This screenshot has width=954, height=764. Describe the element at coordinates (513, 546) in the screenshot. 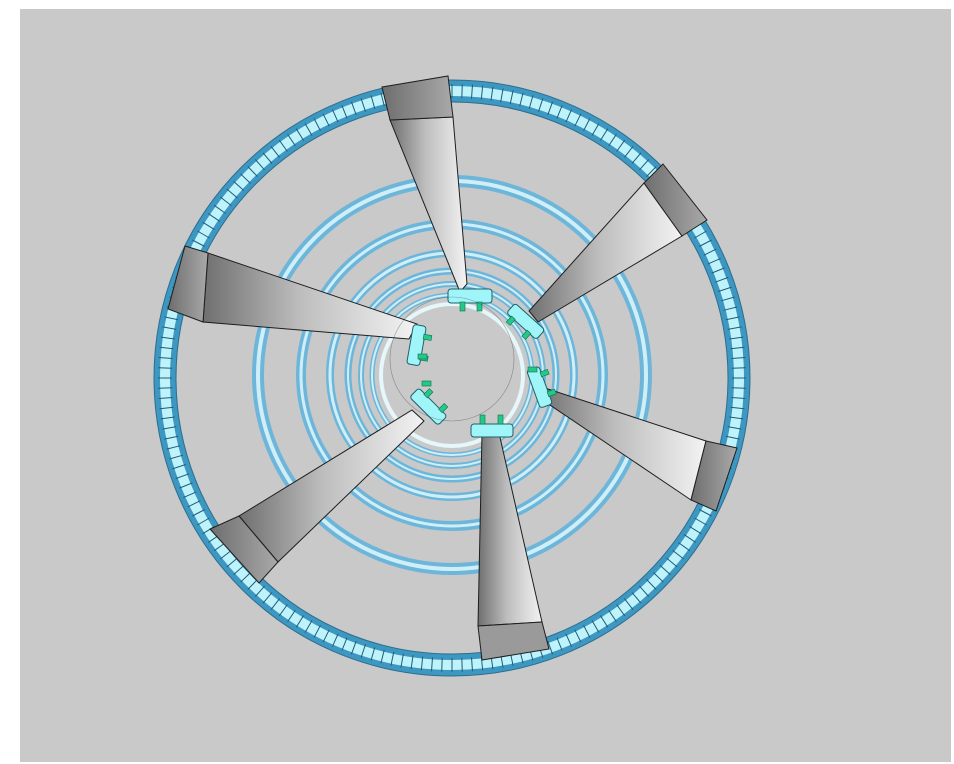

I see `spoke-bottom` at that location.